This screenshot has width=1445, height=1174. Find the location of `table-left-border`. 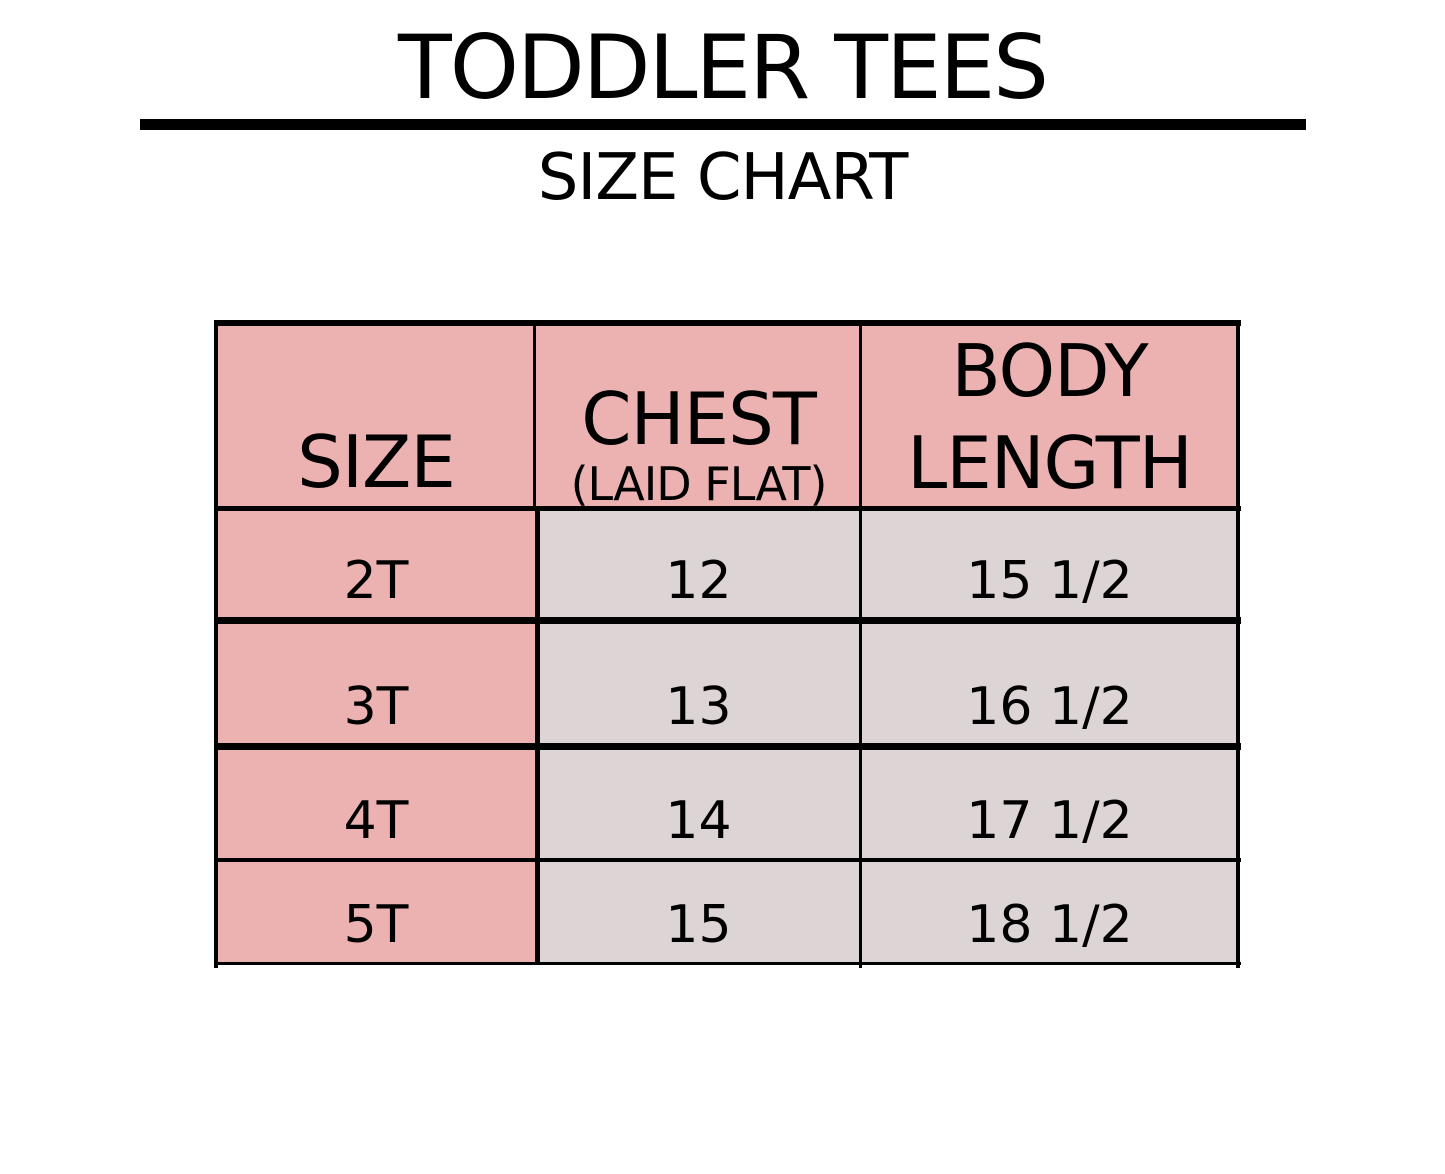

table-left-border is located at coordinates (216, 644).